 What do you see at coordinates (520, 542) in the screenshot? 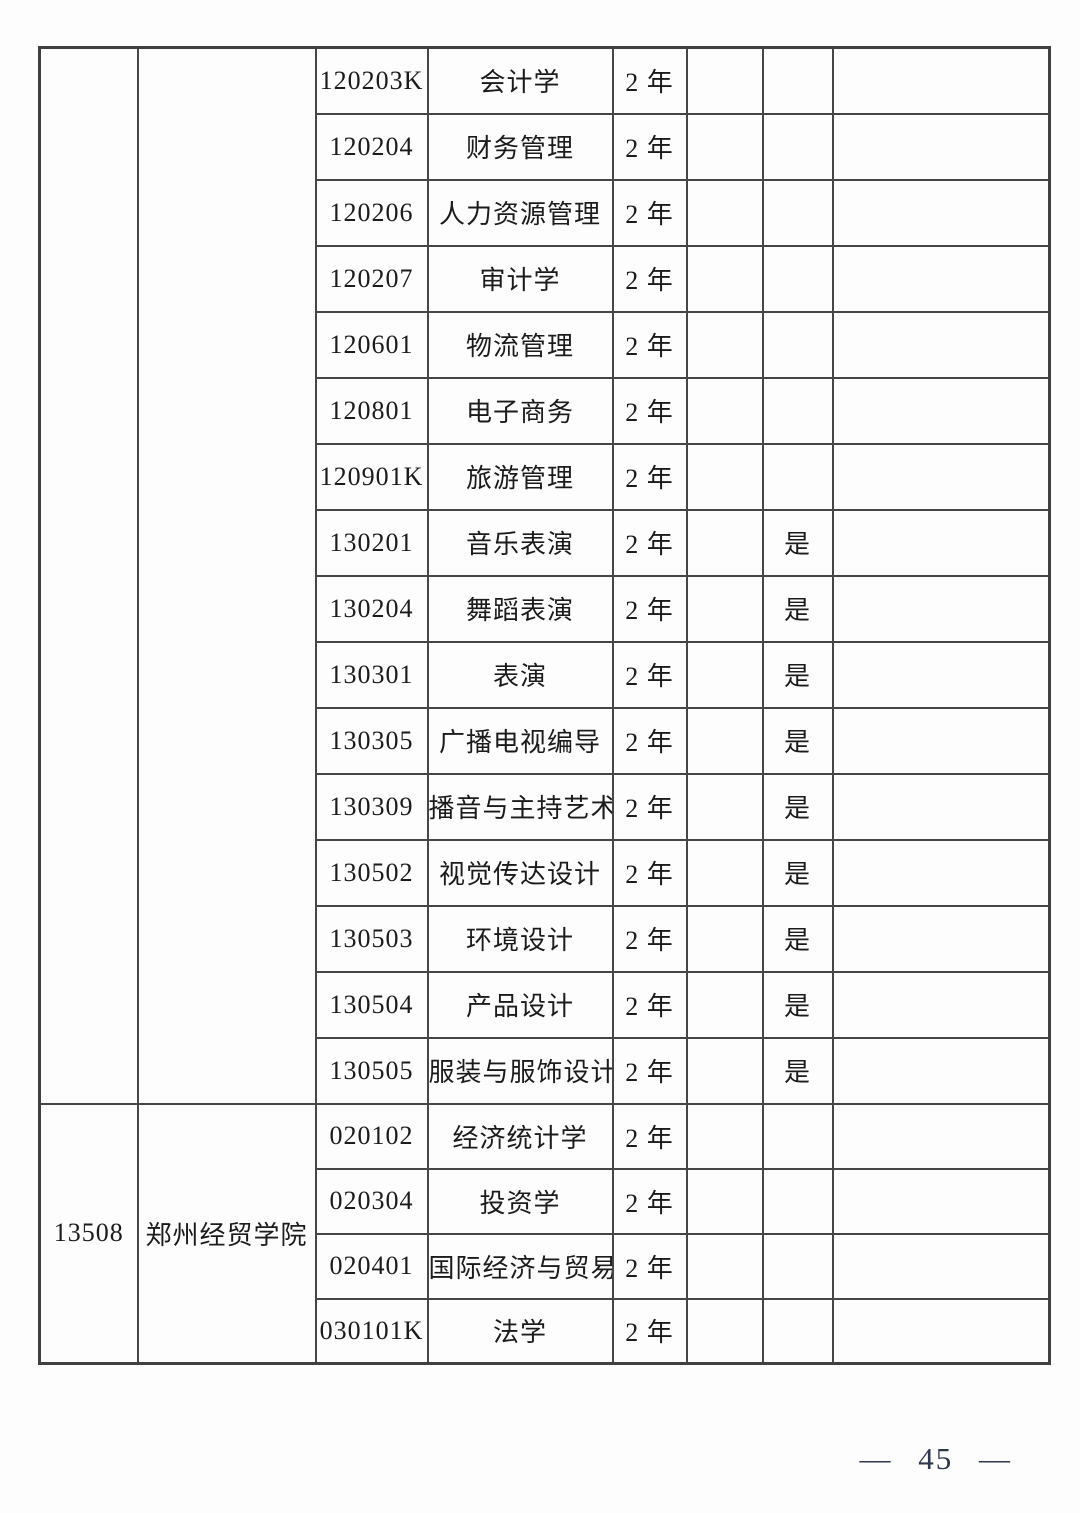
I see `major-name-cell: 音乐表演` at bounding box center [520, 542].